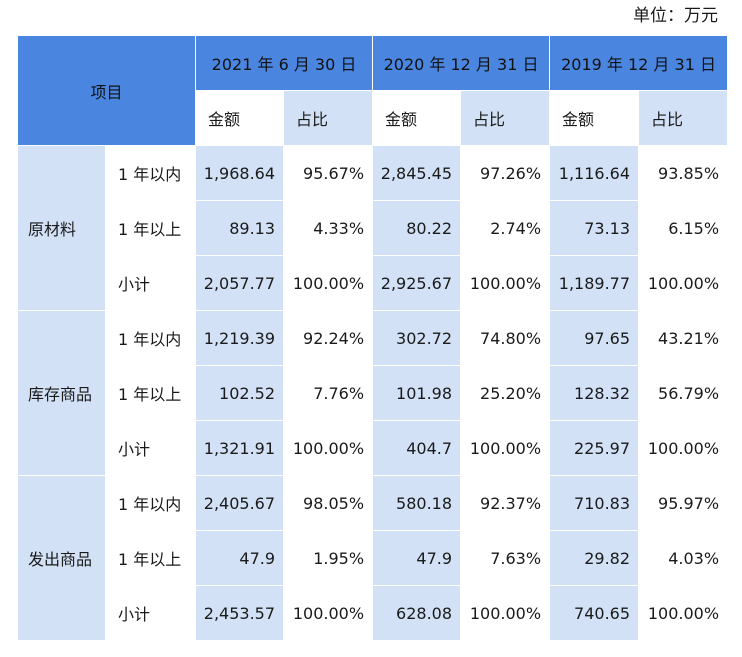 This screenshot has height=657, width=742. What do you see at coordinates (61, 393) in the screenshot?
I see `category-label: 库存商品` at bounding box center [61, 393].